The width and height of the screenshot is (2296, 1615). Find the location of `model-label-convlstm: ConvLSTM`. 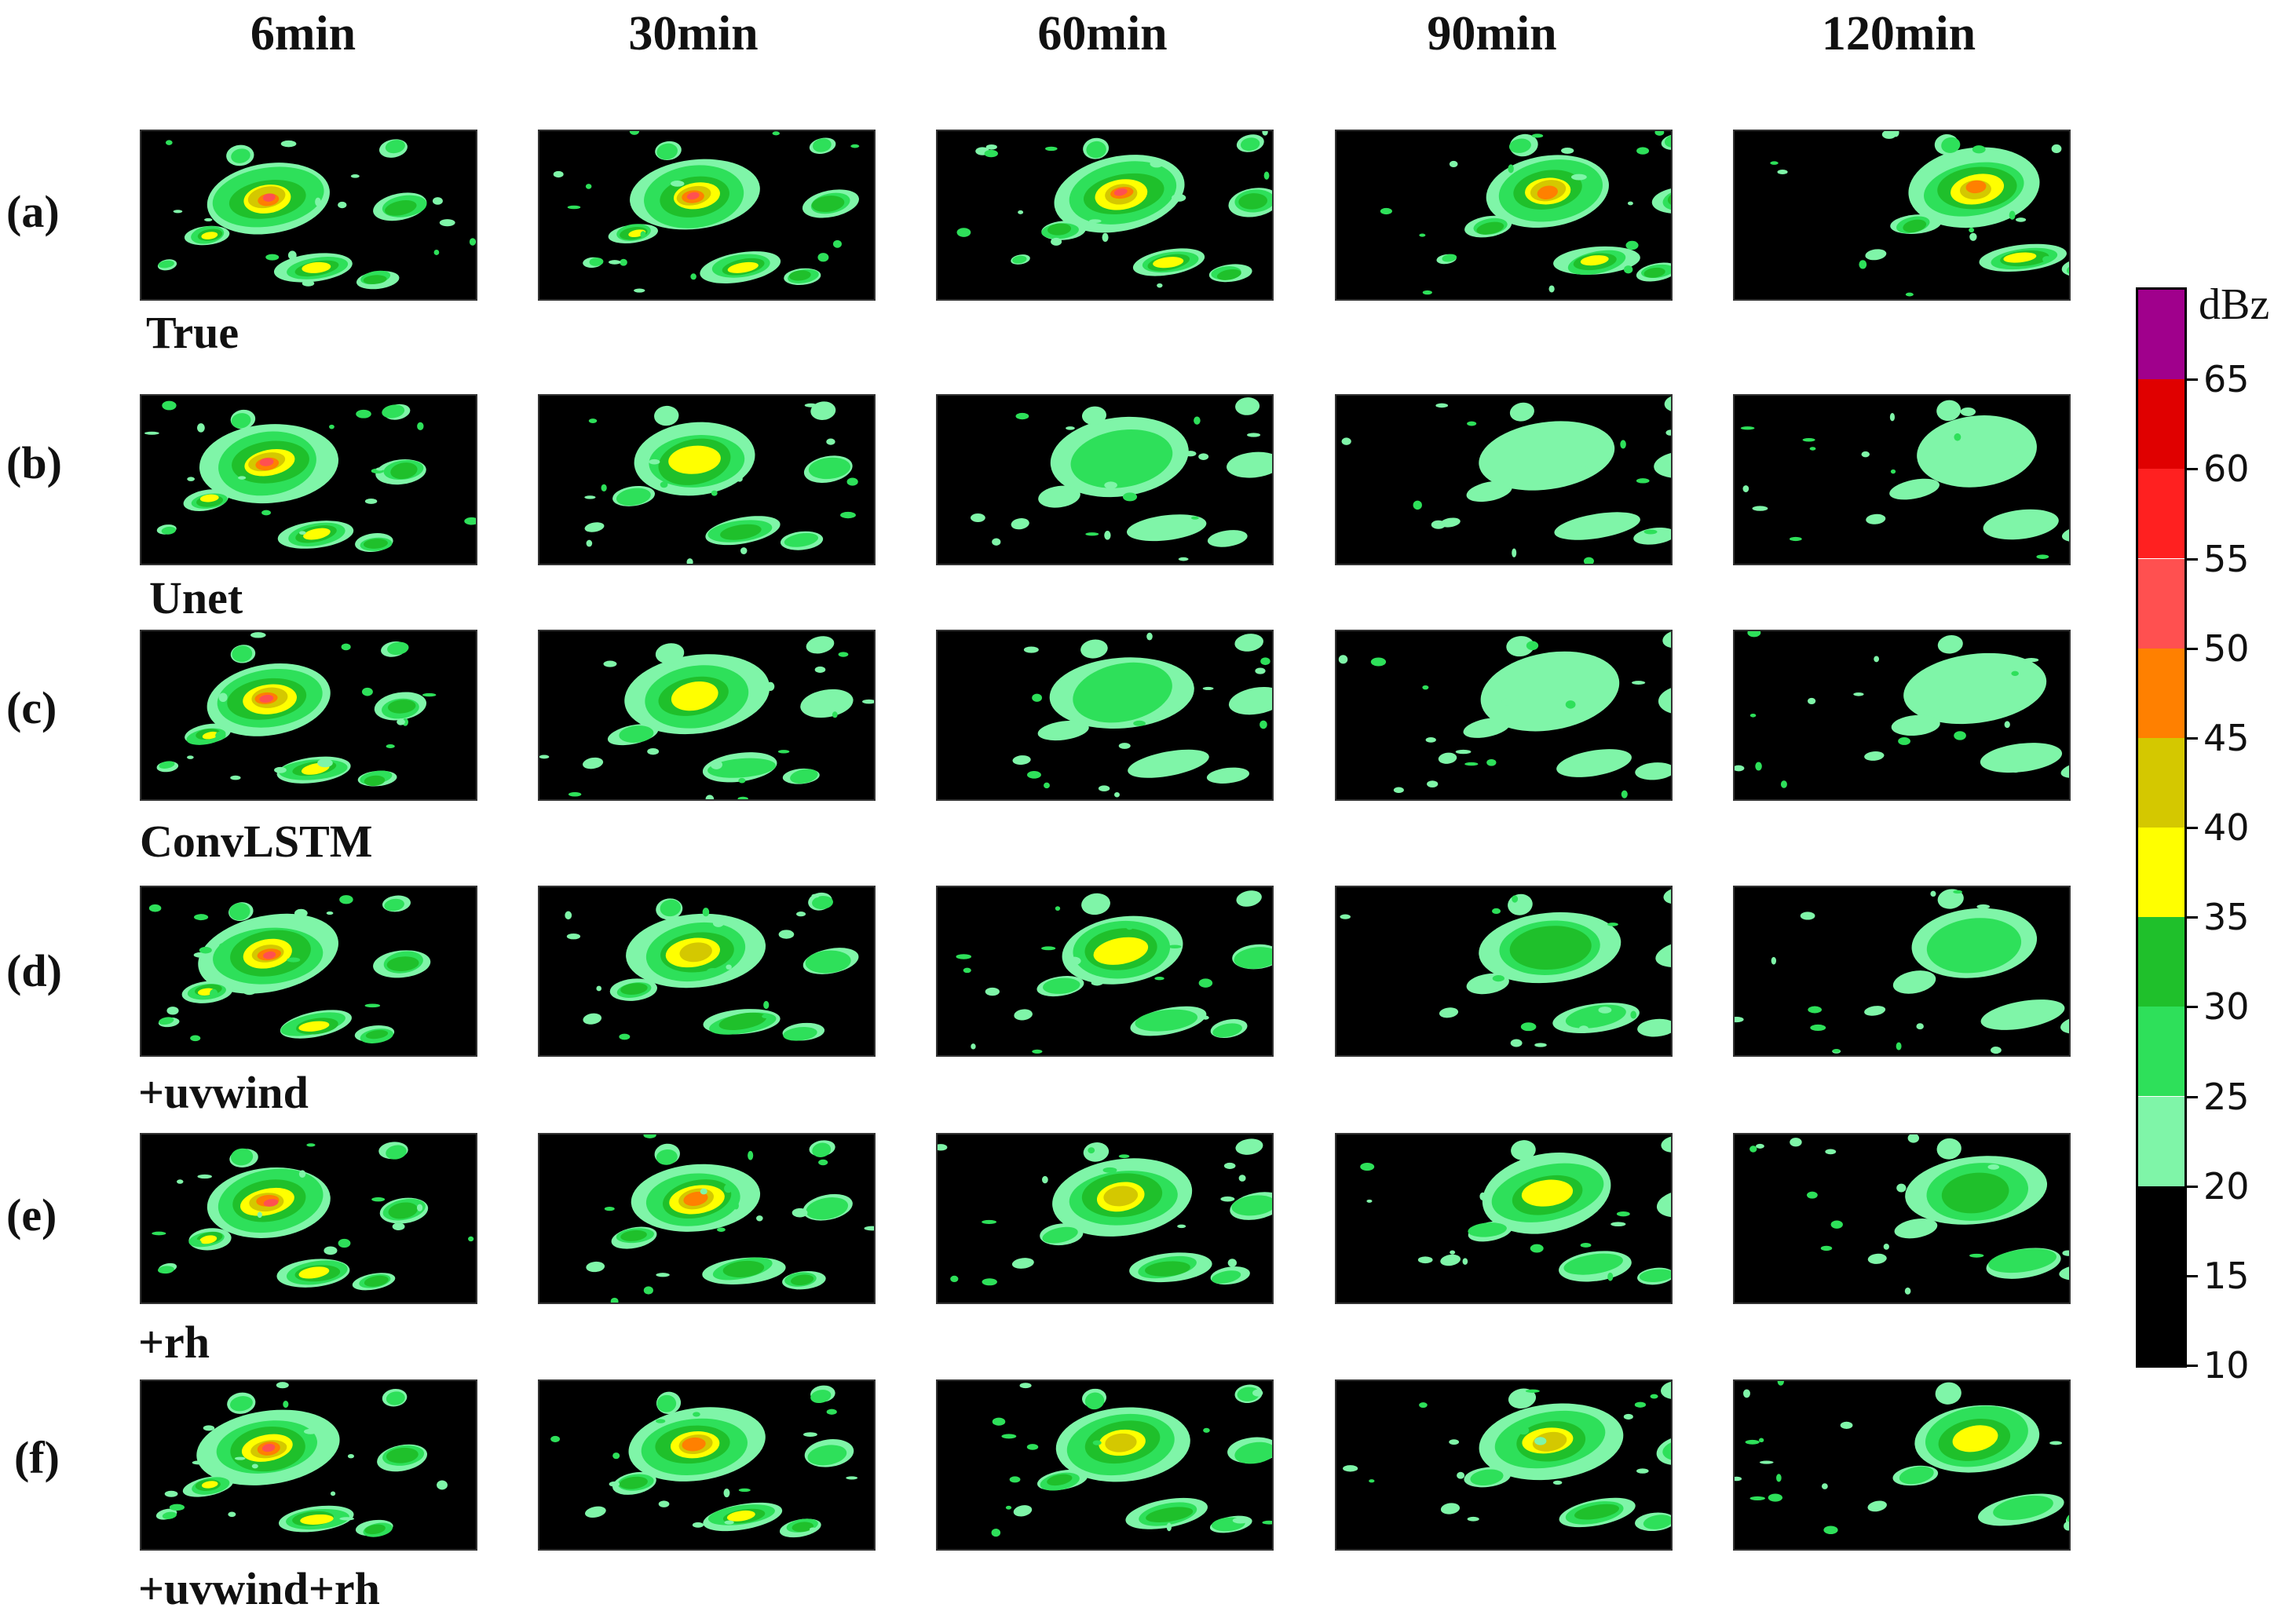

model-label-convlstm: ConvLSTM is located at coordinates (256, 841).